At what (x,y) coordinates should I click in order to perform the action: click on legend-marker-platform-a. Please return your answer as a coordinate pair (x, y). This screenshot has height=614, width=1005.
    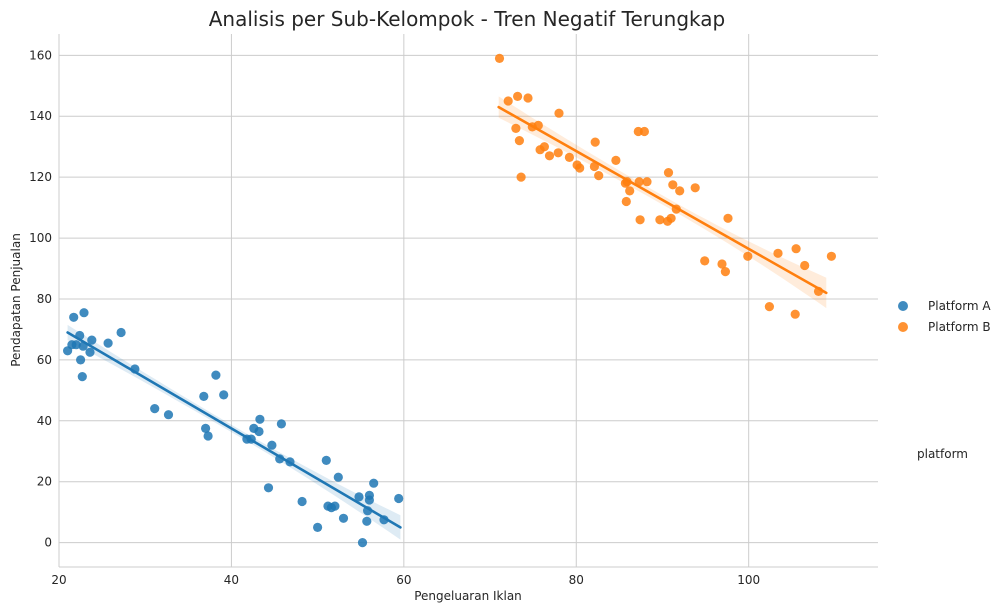
    Looking at the image, I should click on (903, 306).